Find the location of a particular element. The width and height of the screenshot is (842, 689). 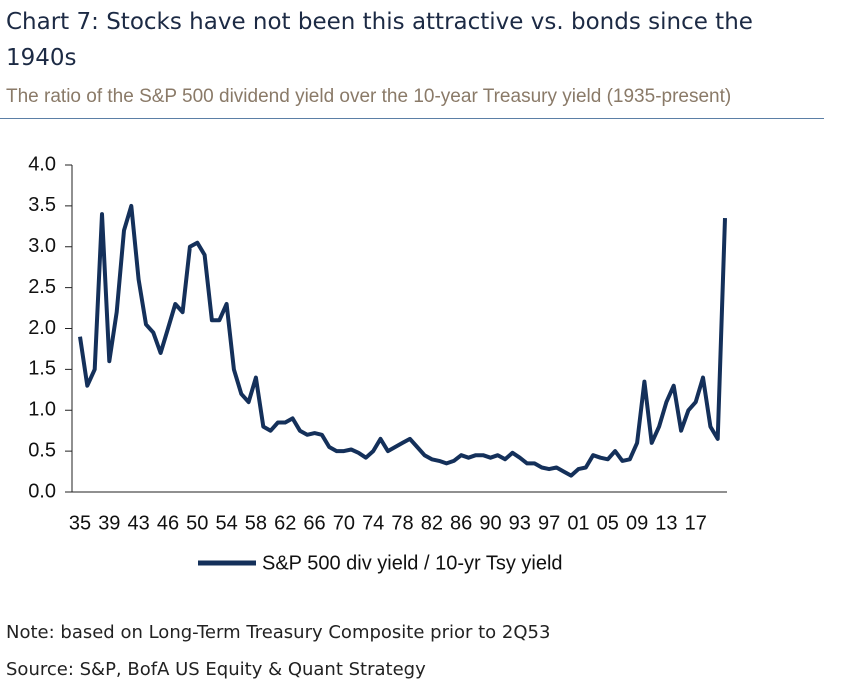

x-tick-label: 46 is located at coordinates (168, 523).